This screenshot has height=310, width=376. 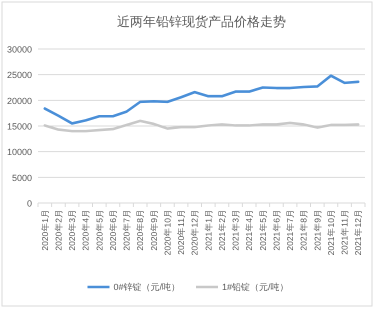 I want to click on x-tick-label: 2021年5月, so click(x=263, y=230).